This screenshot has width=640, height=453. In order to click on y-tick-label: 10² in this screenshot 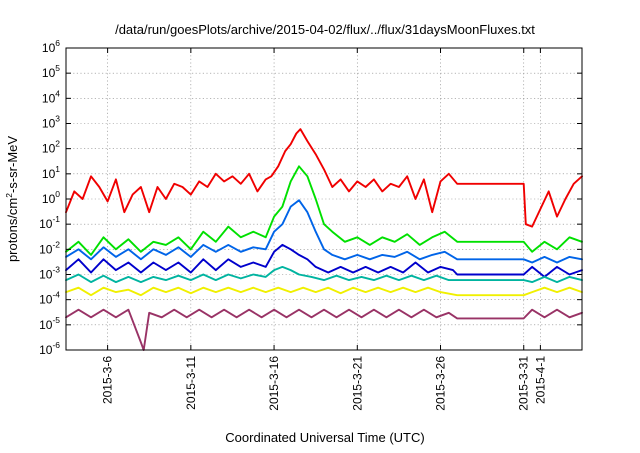, I will do `click(51, 147)`.